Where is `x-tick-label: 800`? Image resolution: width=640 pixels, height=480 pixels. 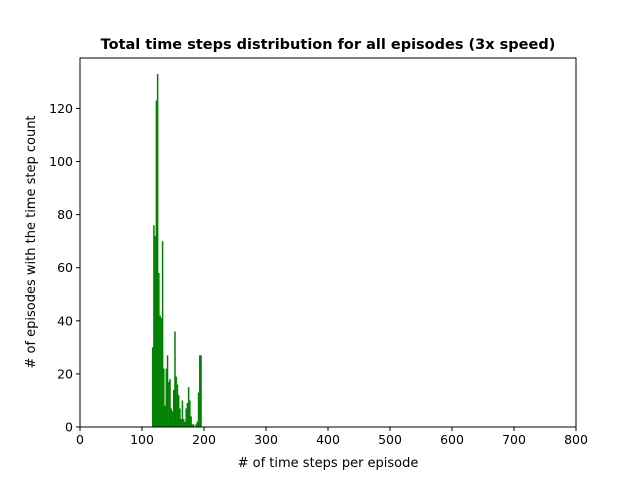
x-tick-label: 800 is located at coordinates (576, 439).